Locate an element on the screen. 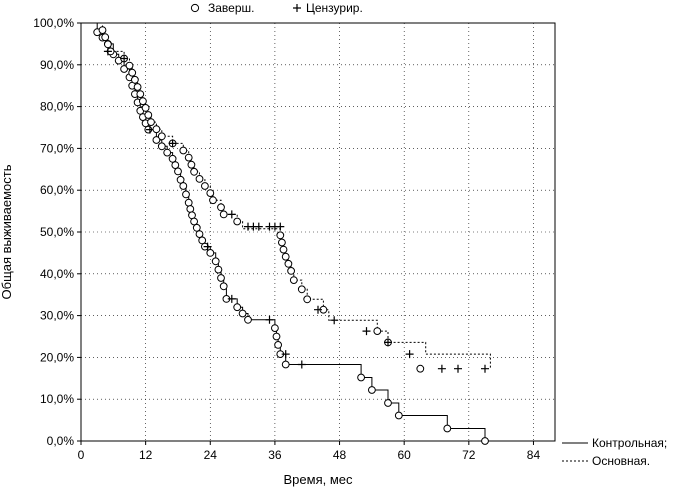  y-tick-label: 80,0% is located at coordinates (57, 107).